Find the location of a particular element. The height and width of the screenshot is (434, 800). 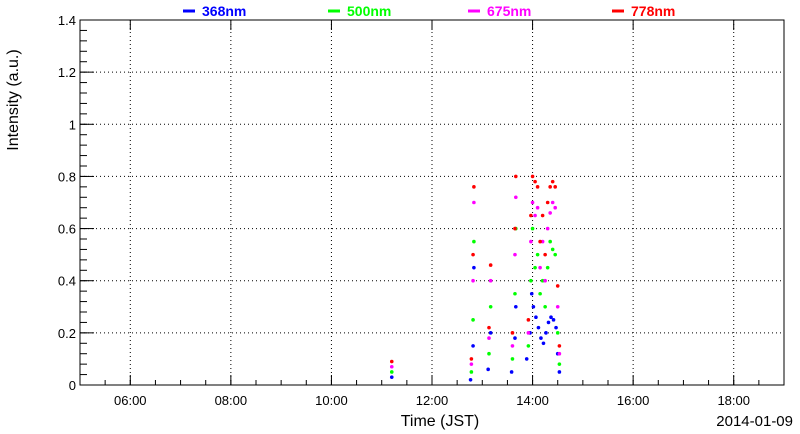

series-675nm is located at coordinates (475, 282).